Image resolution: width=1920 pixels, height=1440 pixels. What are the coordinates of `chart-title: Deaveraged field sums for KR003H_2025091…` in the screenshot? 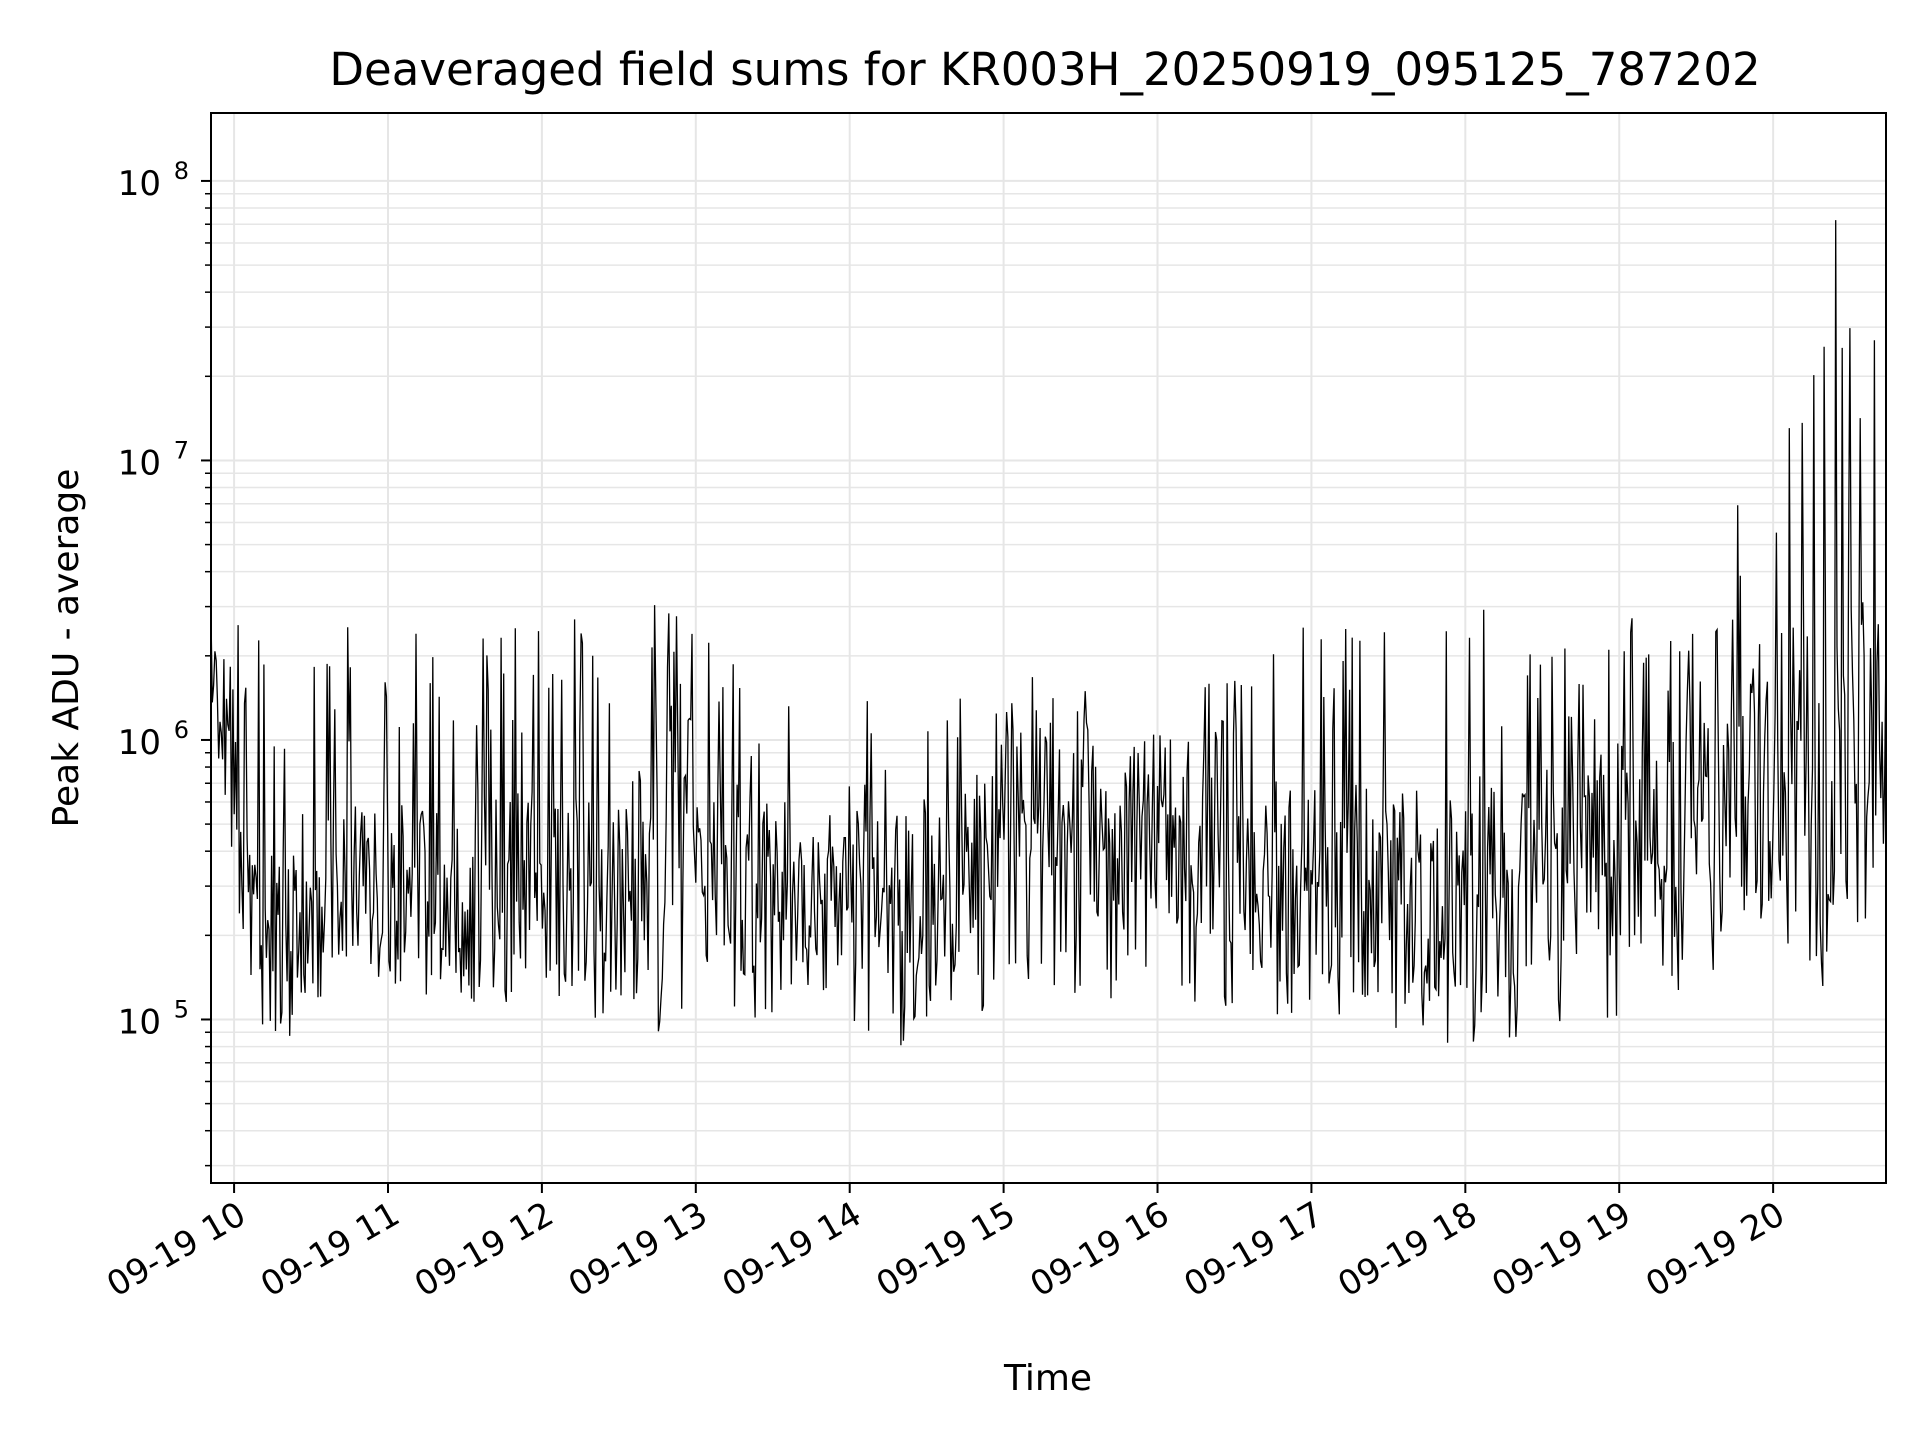 It's located at (1044, 69).